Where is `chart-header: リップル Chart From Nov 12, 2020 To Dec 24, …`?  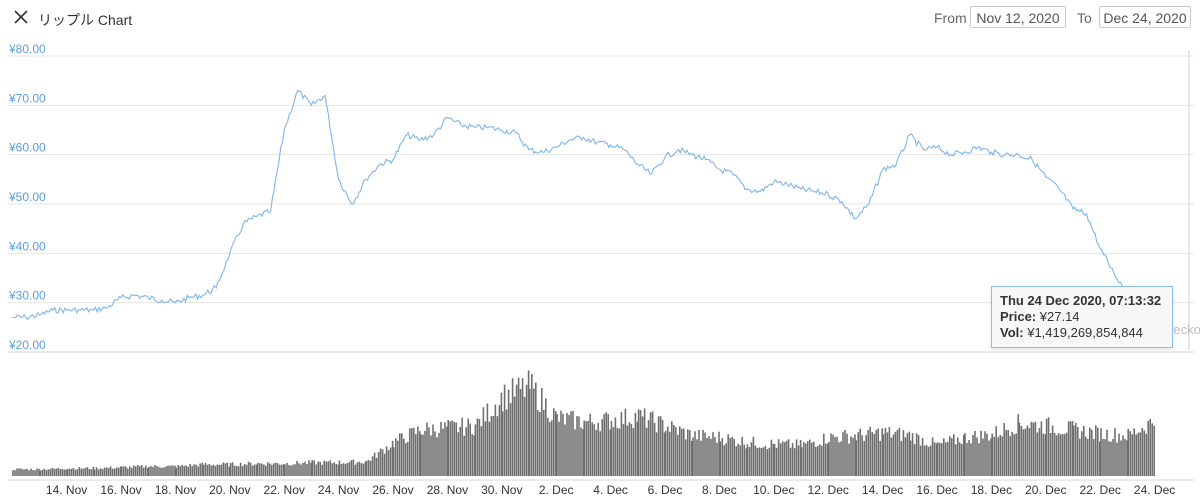 chart-header: リップル Chart From Nov 12, 2020 To Dec 24, … is located at coordinates (600, 18).